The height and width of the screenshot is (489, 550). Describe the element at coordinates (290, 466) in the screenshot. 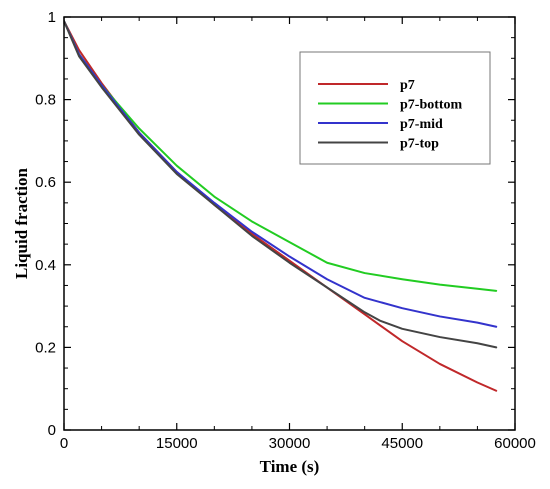

I see `x-axis-title: Time (s)` at that location.